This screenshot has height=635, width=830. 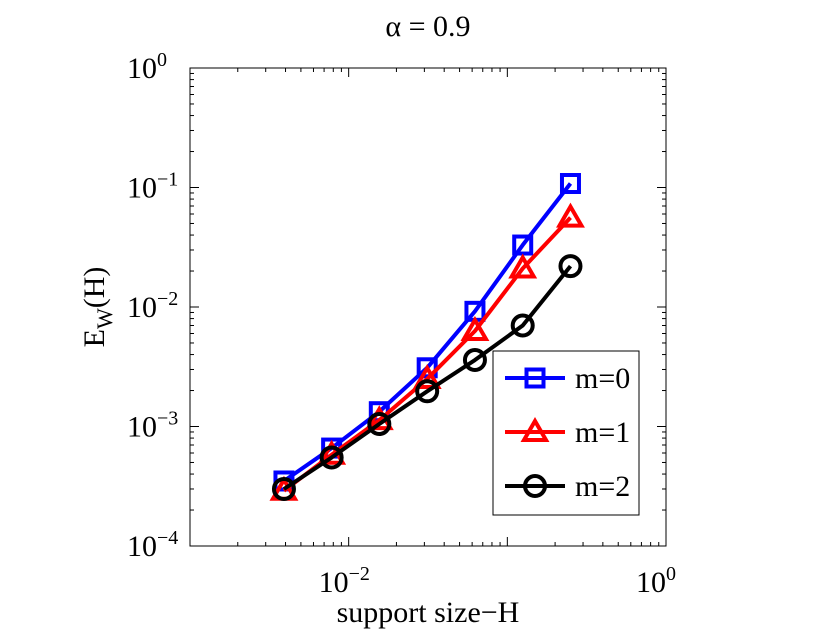 I want to click on series-line, so click(x=427, y=377).